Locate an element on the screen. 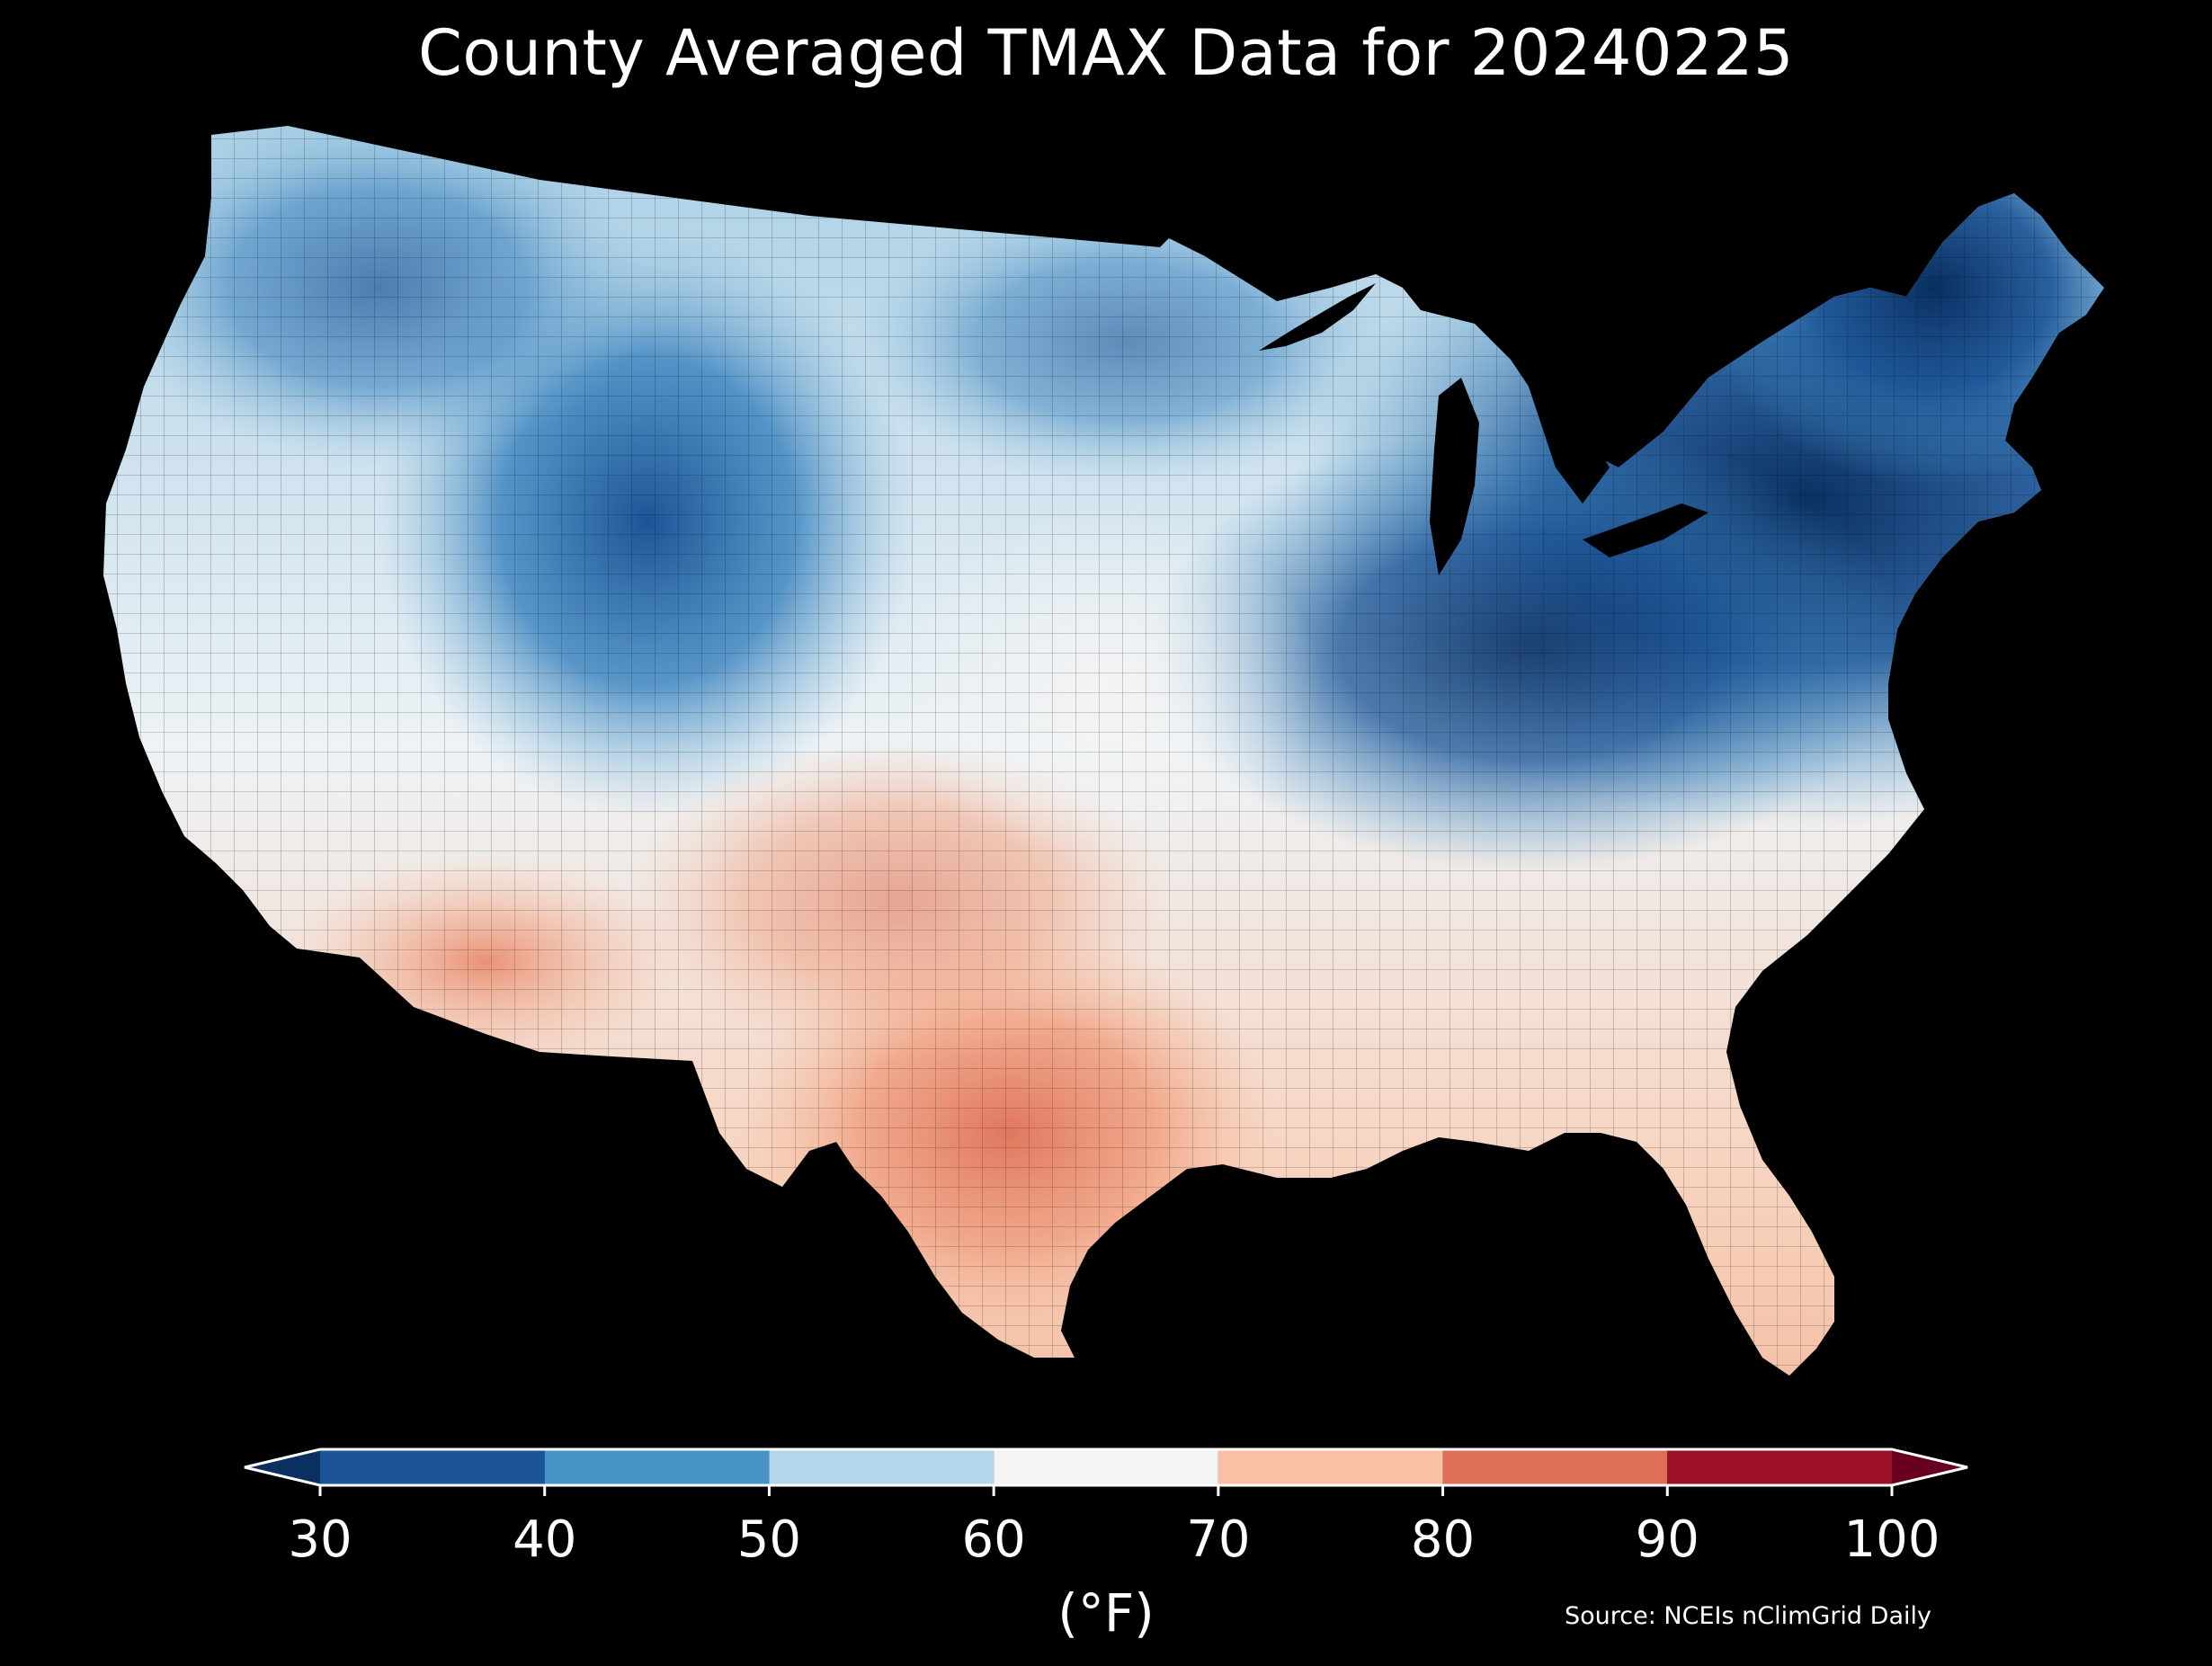 Image resolution: width=2212 pixels, height=1666 pixels. colorbar-tick-label: 80 is located at coordinates (1443, 1540).